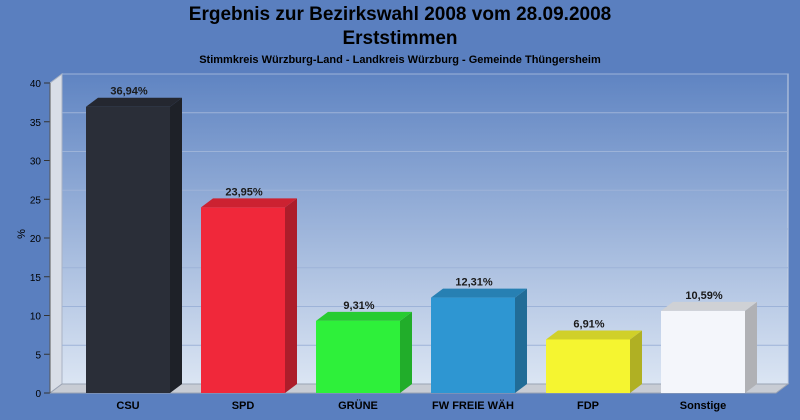  Describe the element at coordinates (22, 234) in the screenshot. I see `y-axis-label: %` at that location.